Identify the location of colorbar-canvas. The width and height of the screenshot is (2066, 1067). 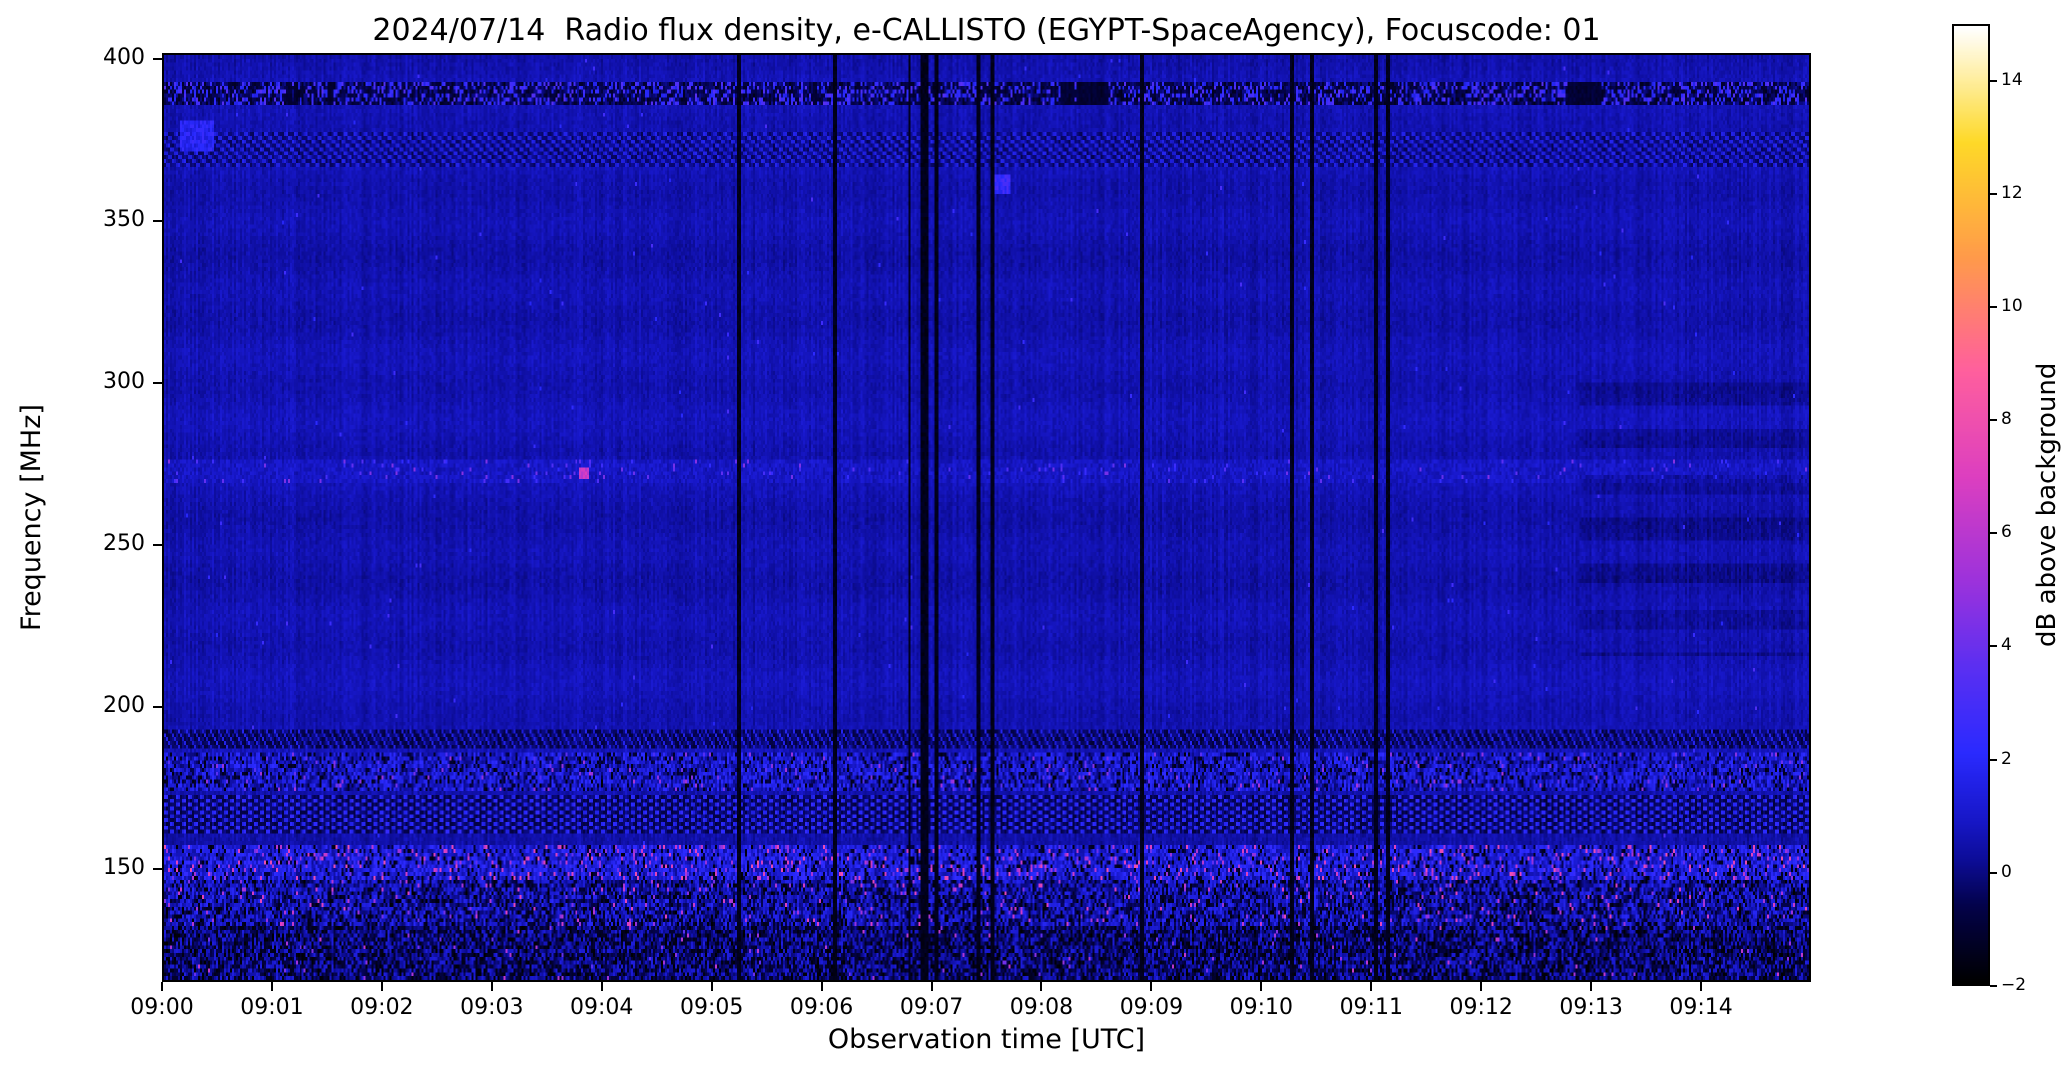
(1971, 505).